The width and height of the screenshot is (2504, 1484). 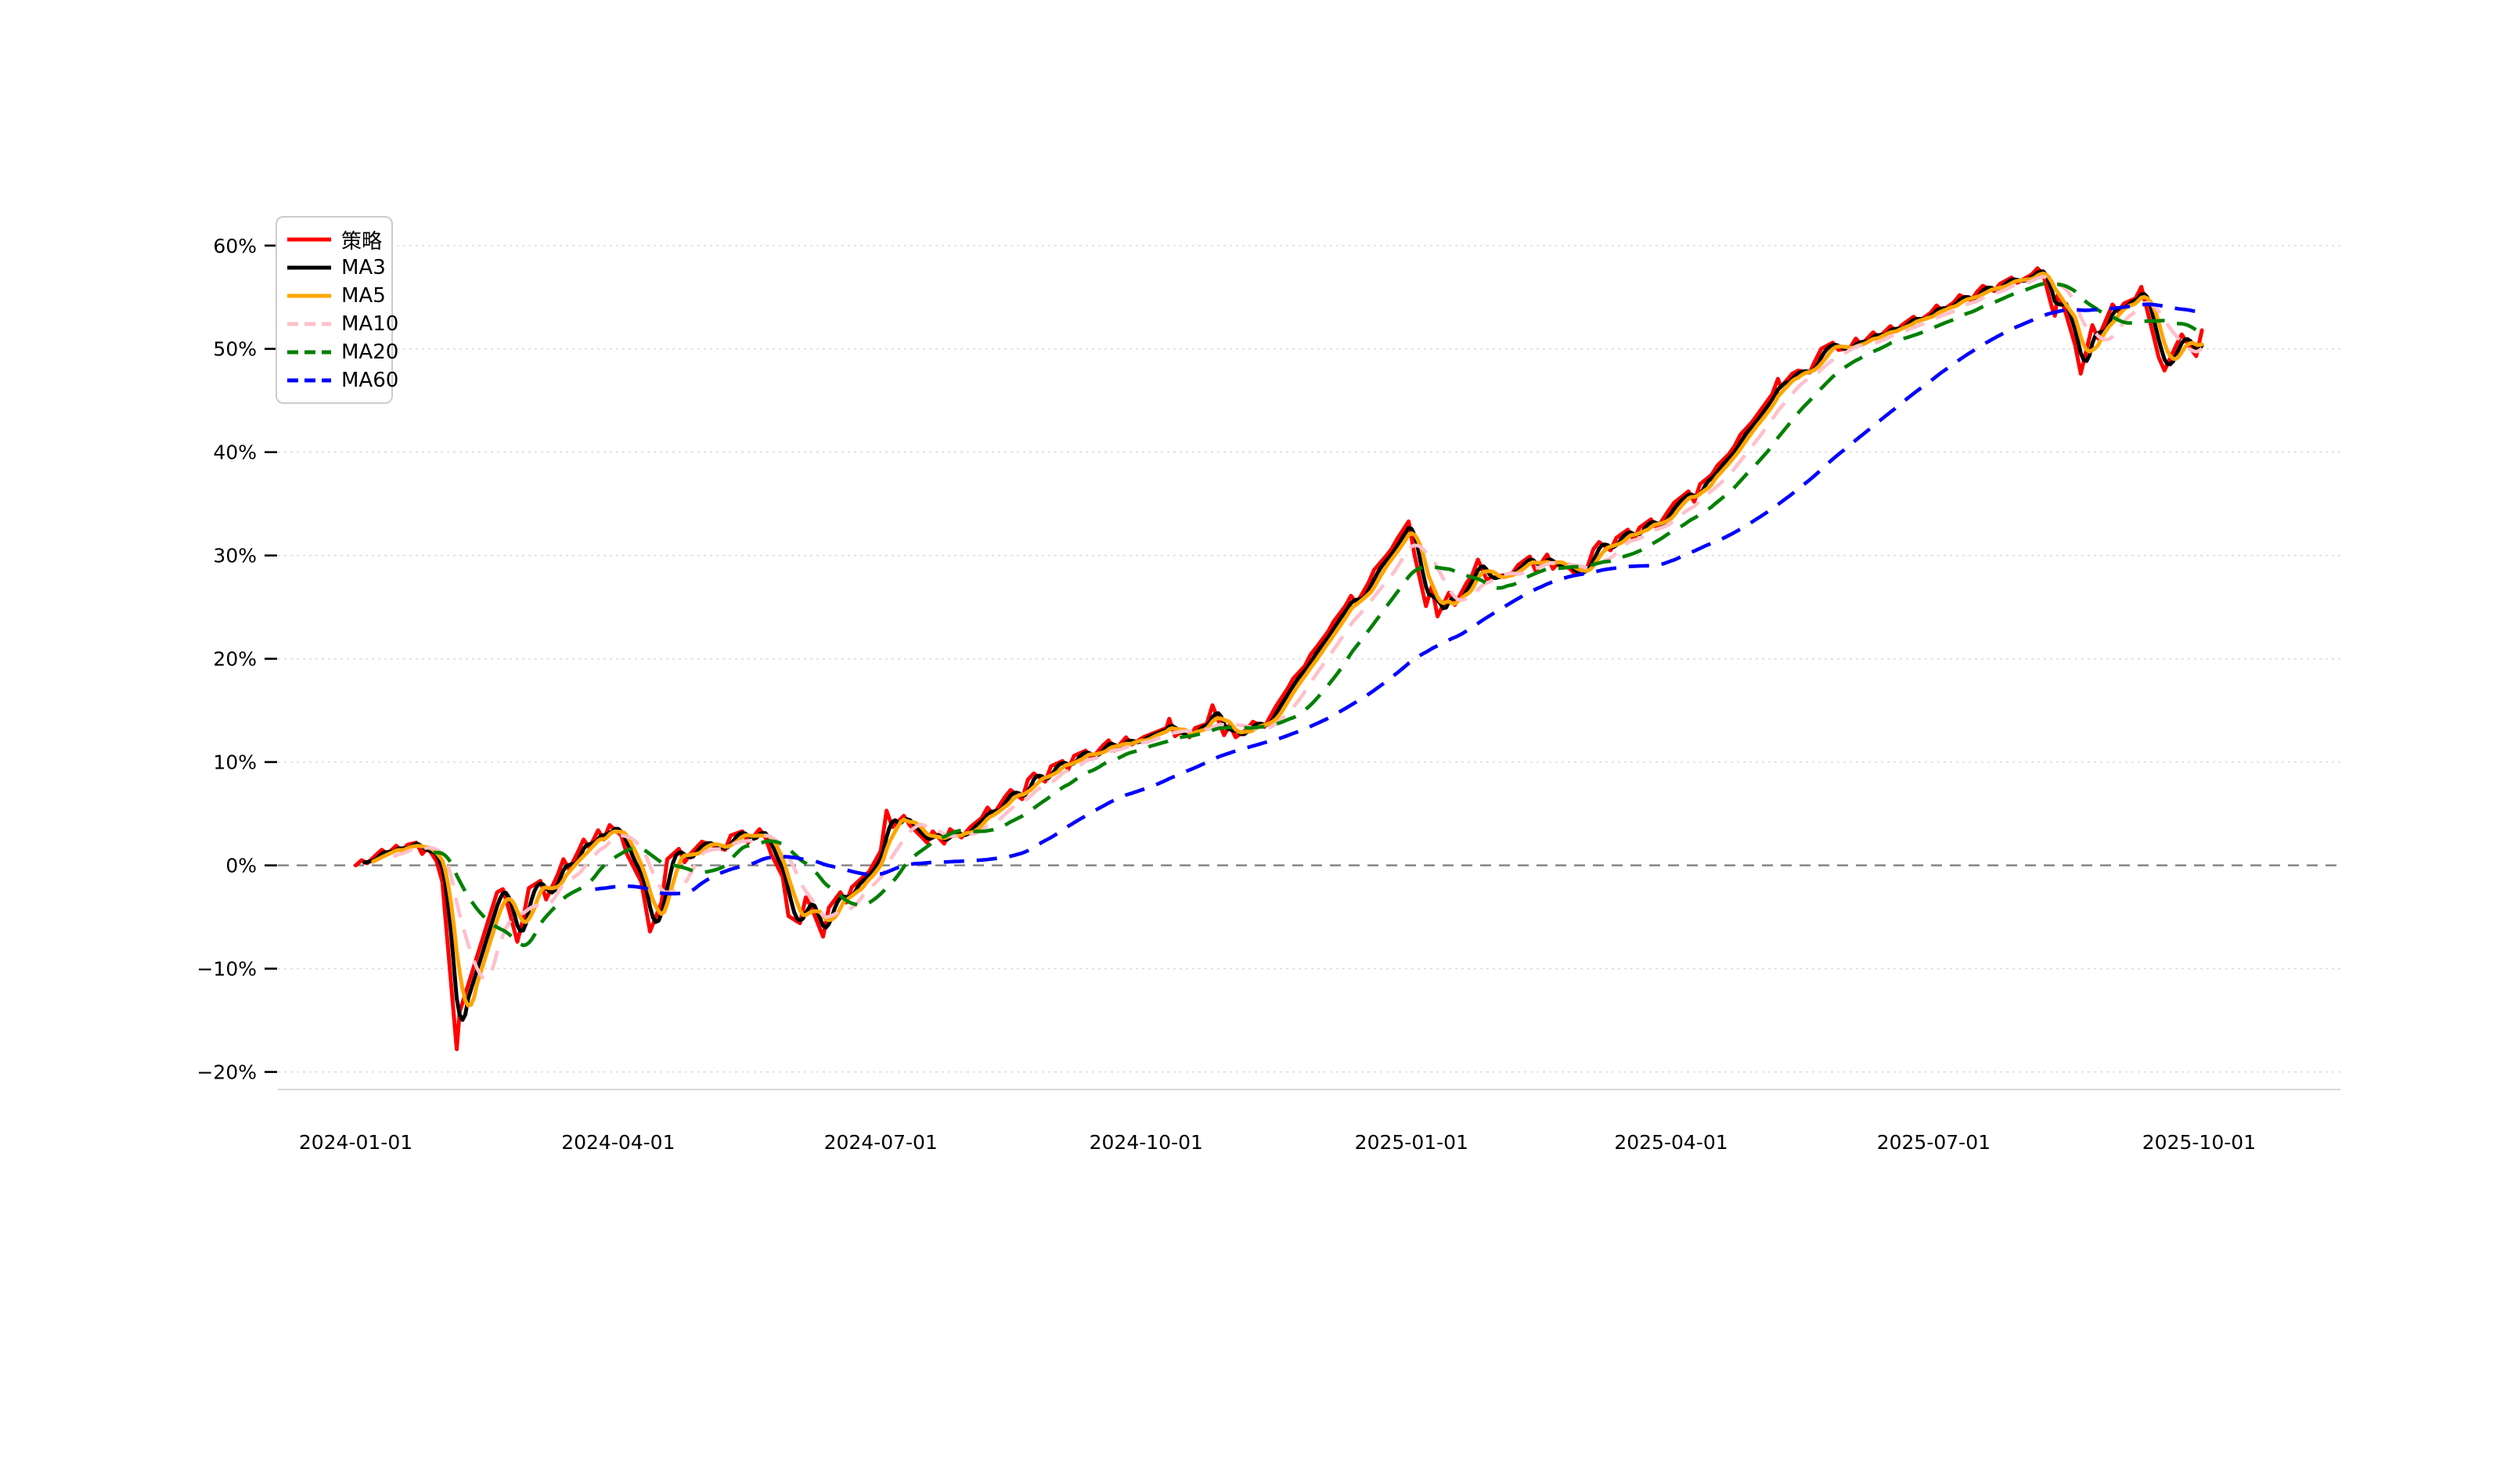 I want to click on legend-label: MA60, so click(x=370, y=380).